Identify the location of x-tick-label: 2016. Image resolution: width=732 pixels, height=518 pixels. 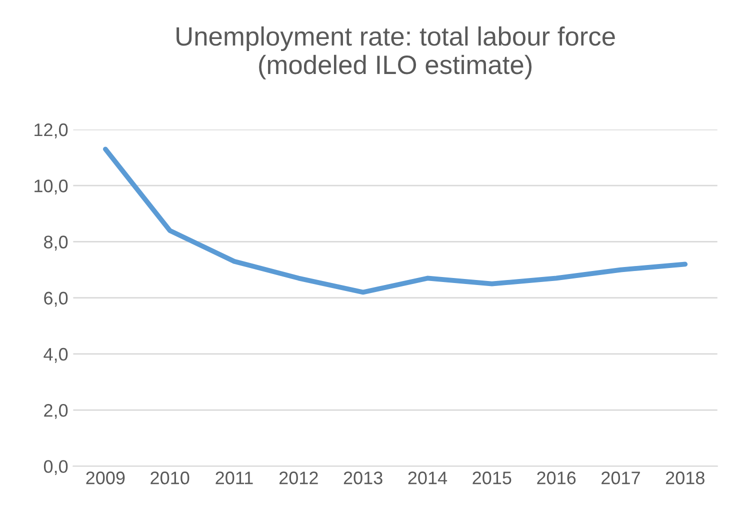
(556, 478).